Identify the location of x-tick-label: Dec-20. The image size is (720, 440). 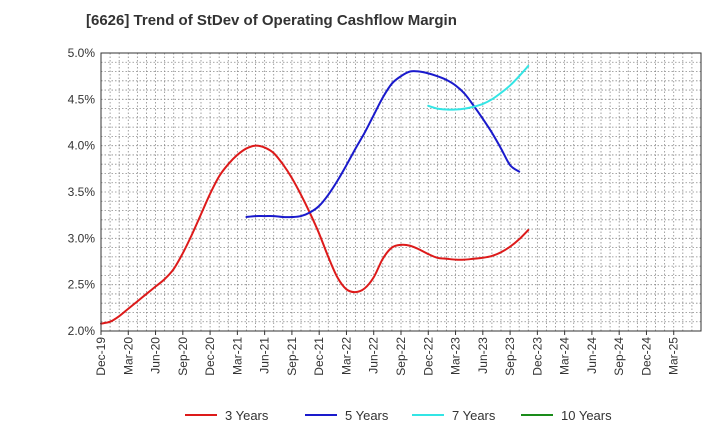
(210, 356).